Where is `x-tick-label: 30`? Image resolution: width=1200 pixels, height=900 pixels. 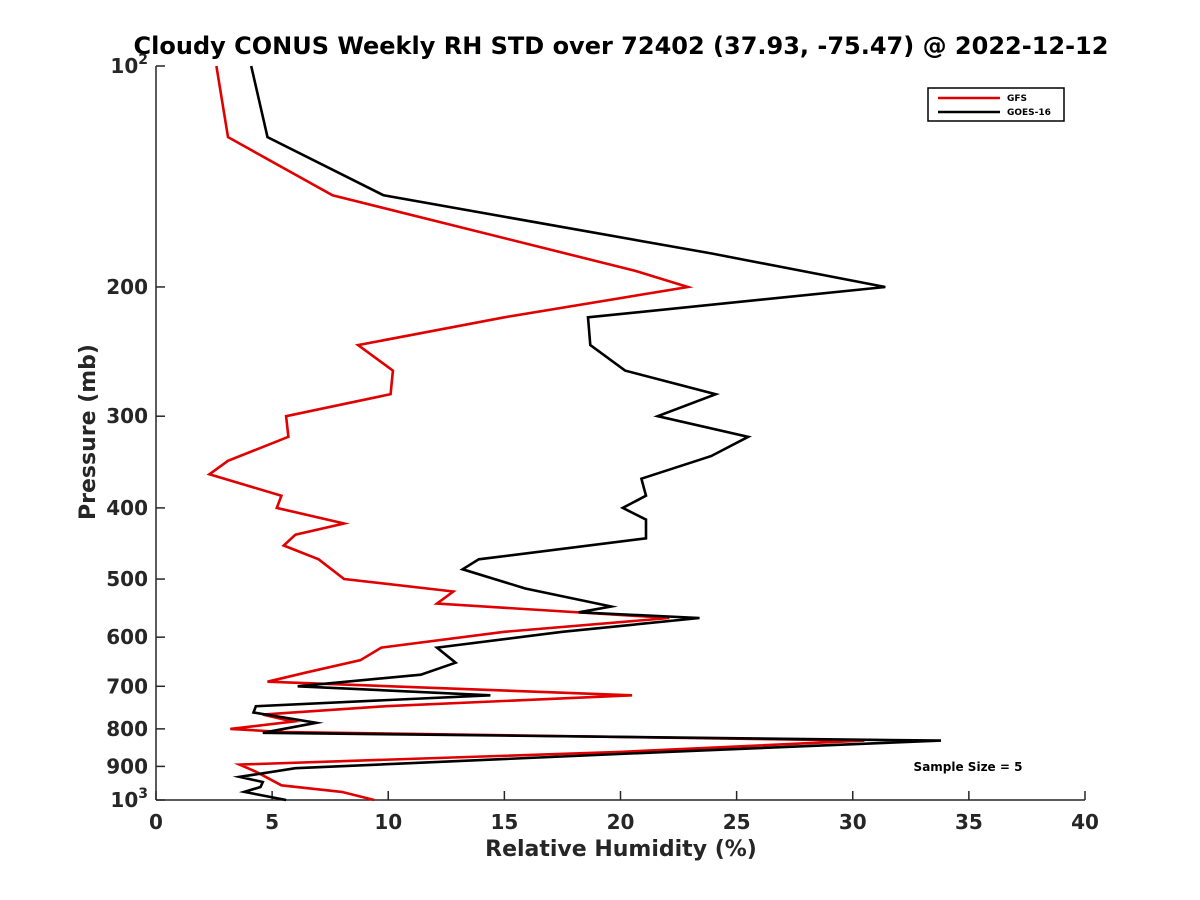 x-tick-label: 30 is located at coordinates (853, 822).